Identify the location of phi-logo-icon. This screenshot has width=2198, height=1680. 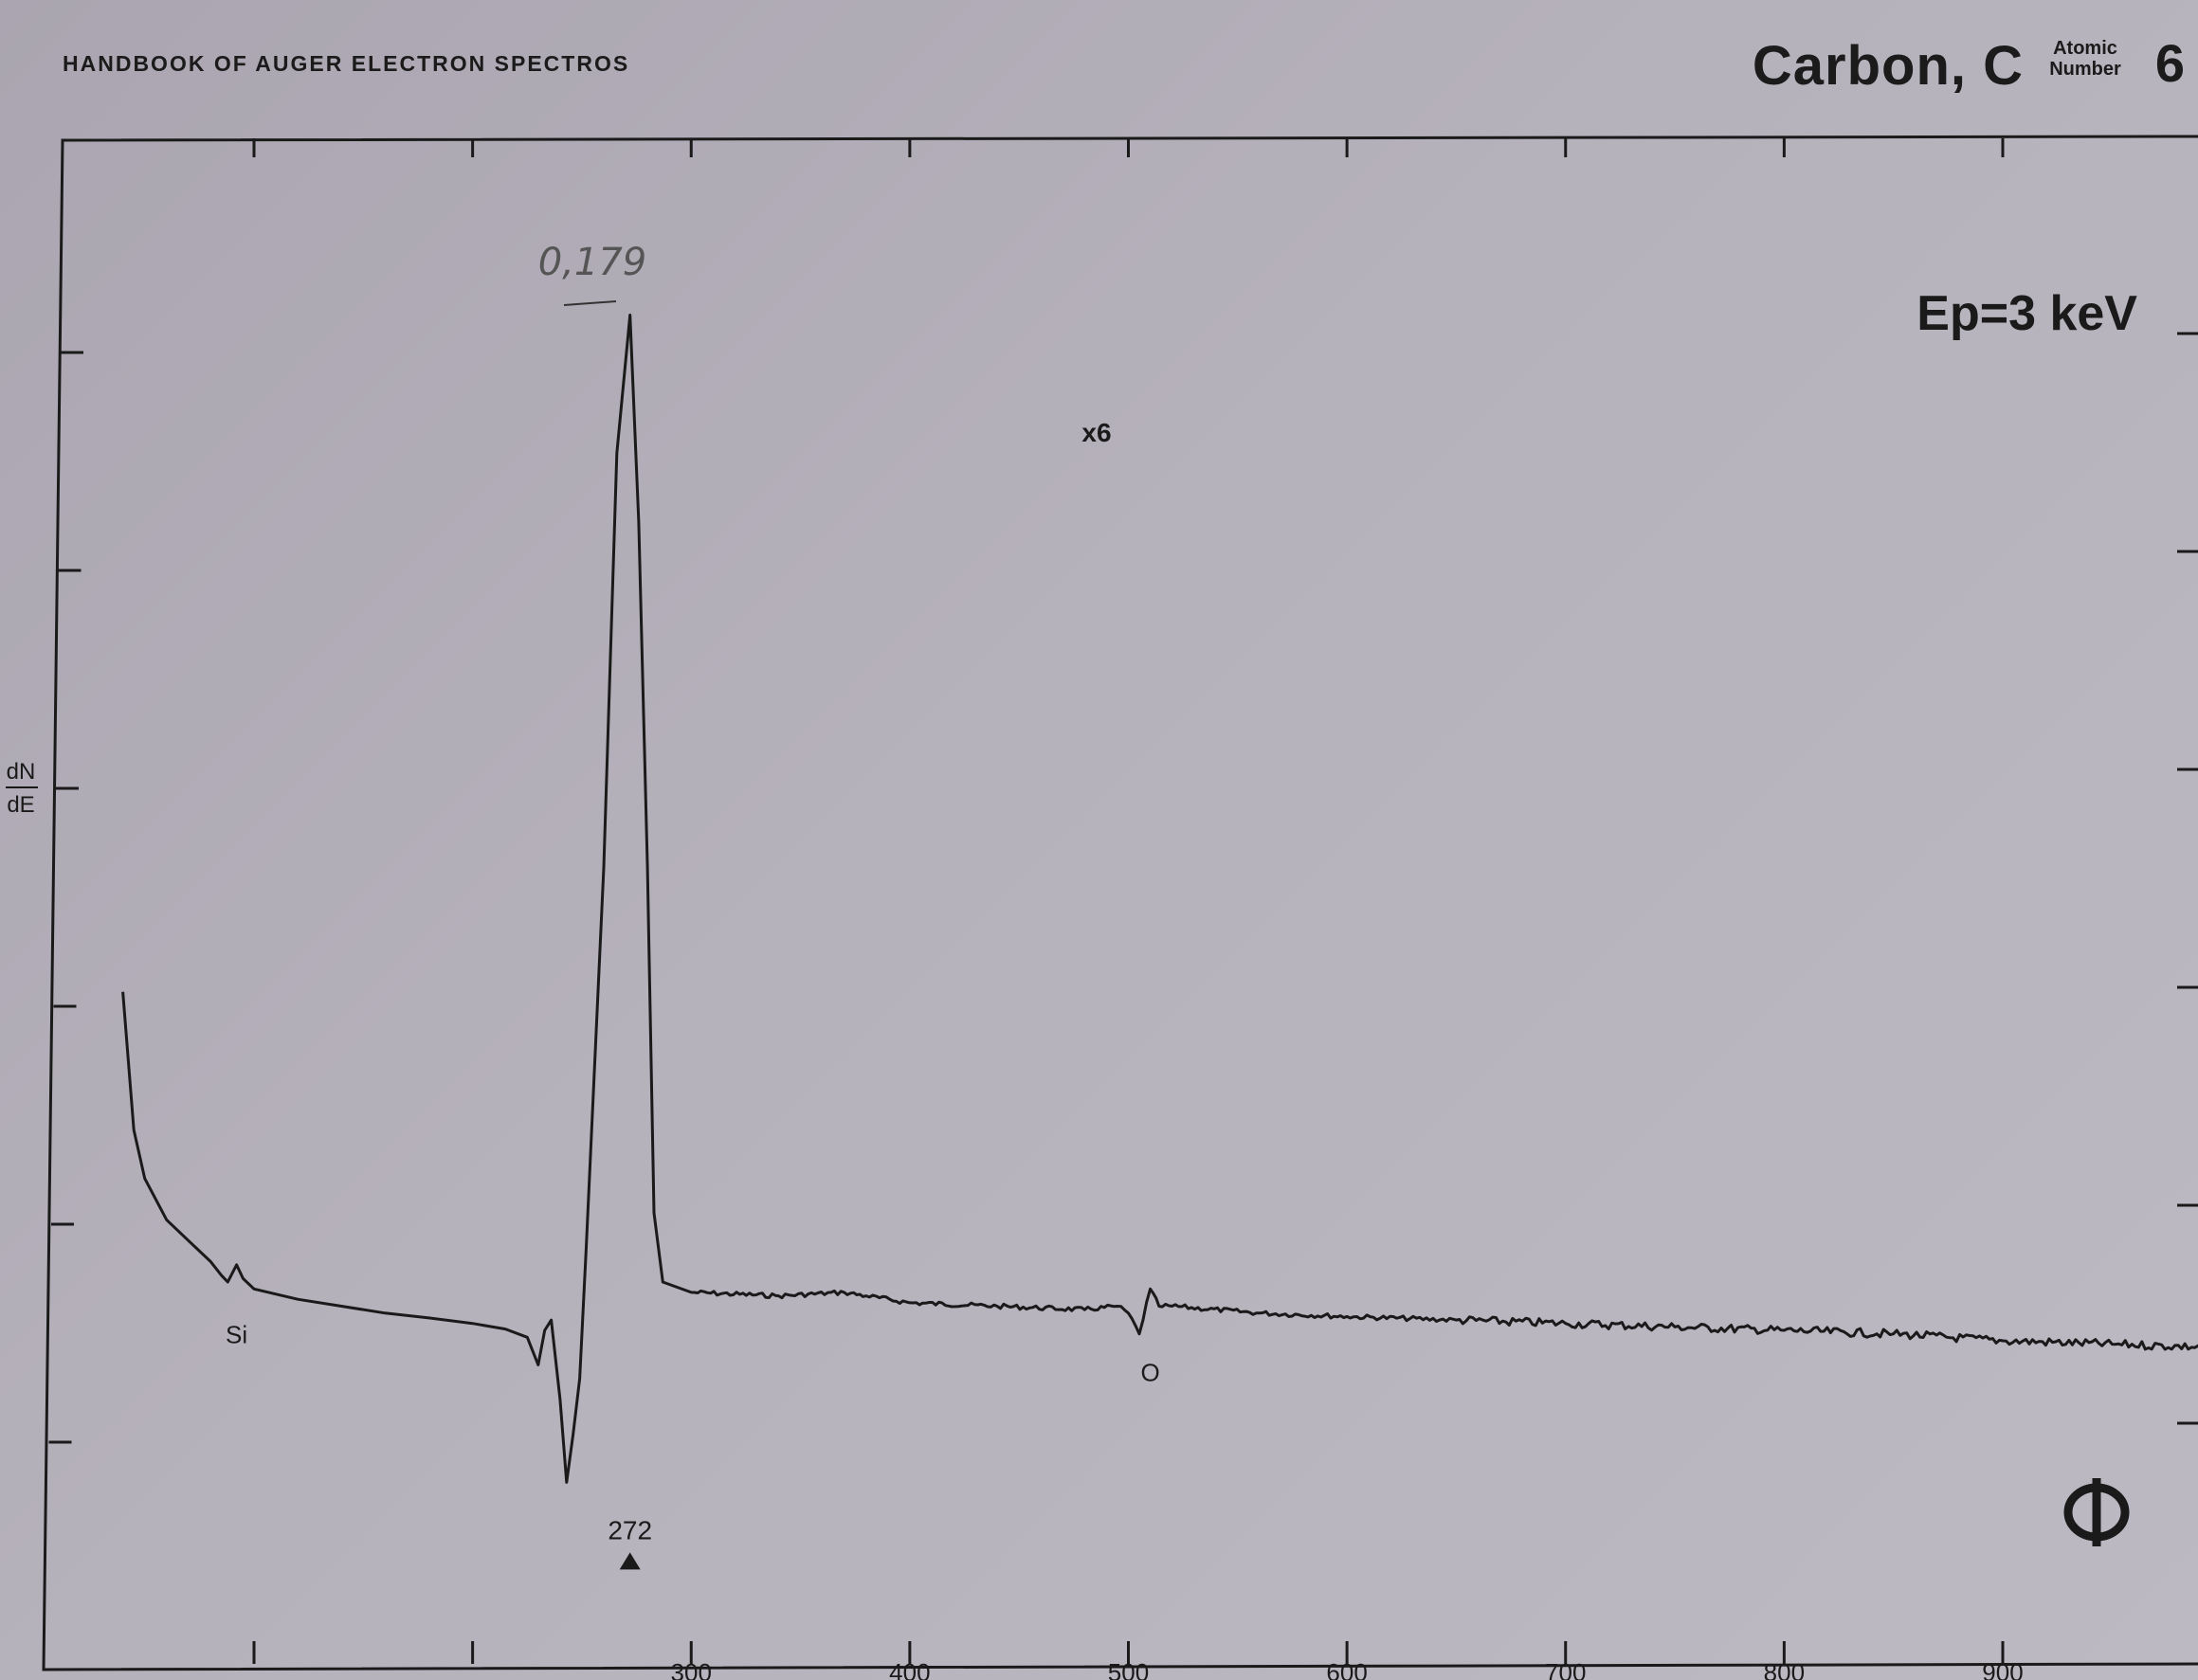
(2096, 1512).